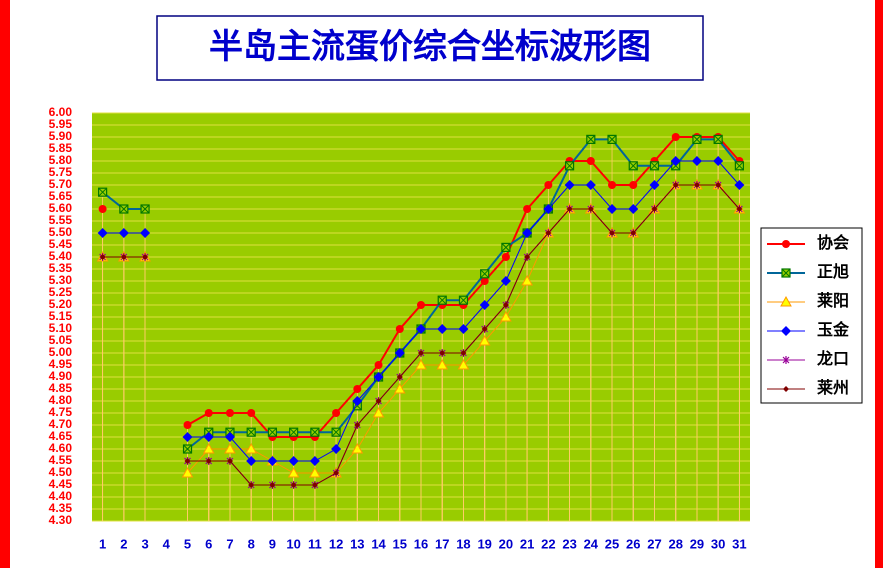 The width and height of the screenshot is (883, 568). Describe the element at coordinates (833, 388) in the screenshot. I see `legend-label: 莱州` at that location.